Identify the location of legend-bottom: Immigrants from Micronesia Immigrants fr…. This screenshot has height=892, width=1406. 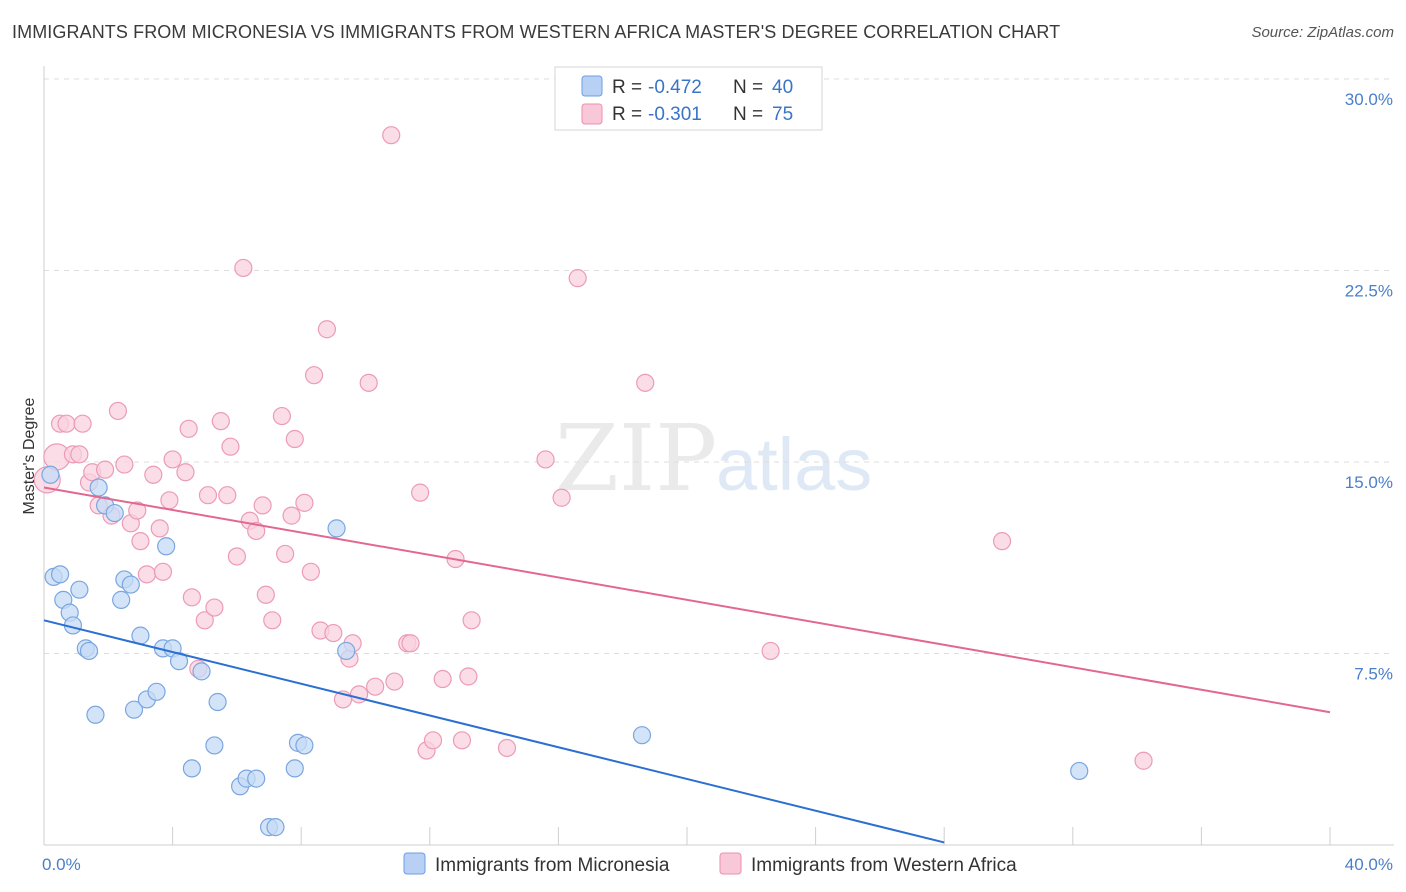
(710, 864).